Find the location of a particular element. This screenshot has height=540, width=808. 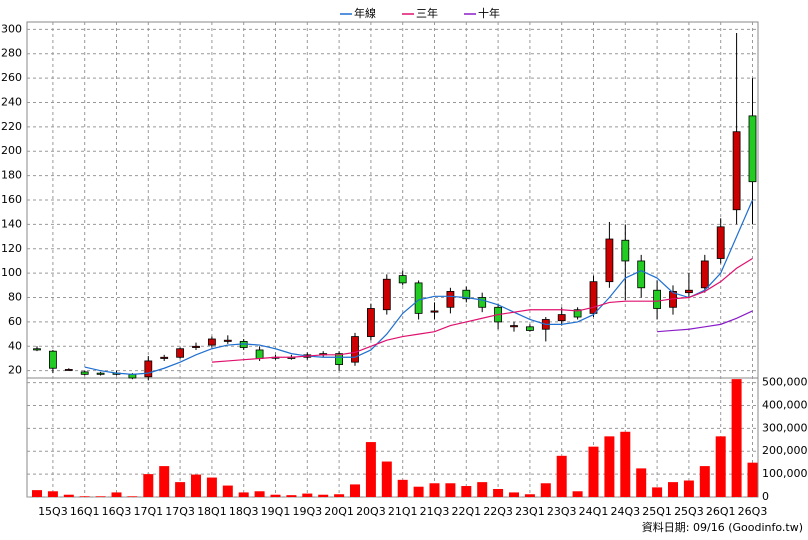

y-tick-label: 0 is located at coordinates (765, 496).